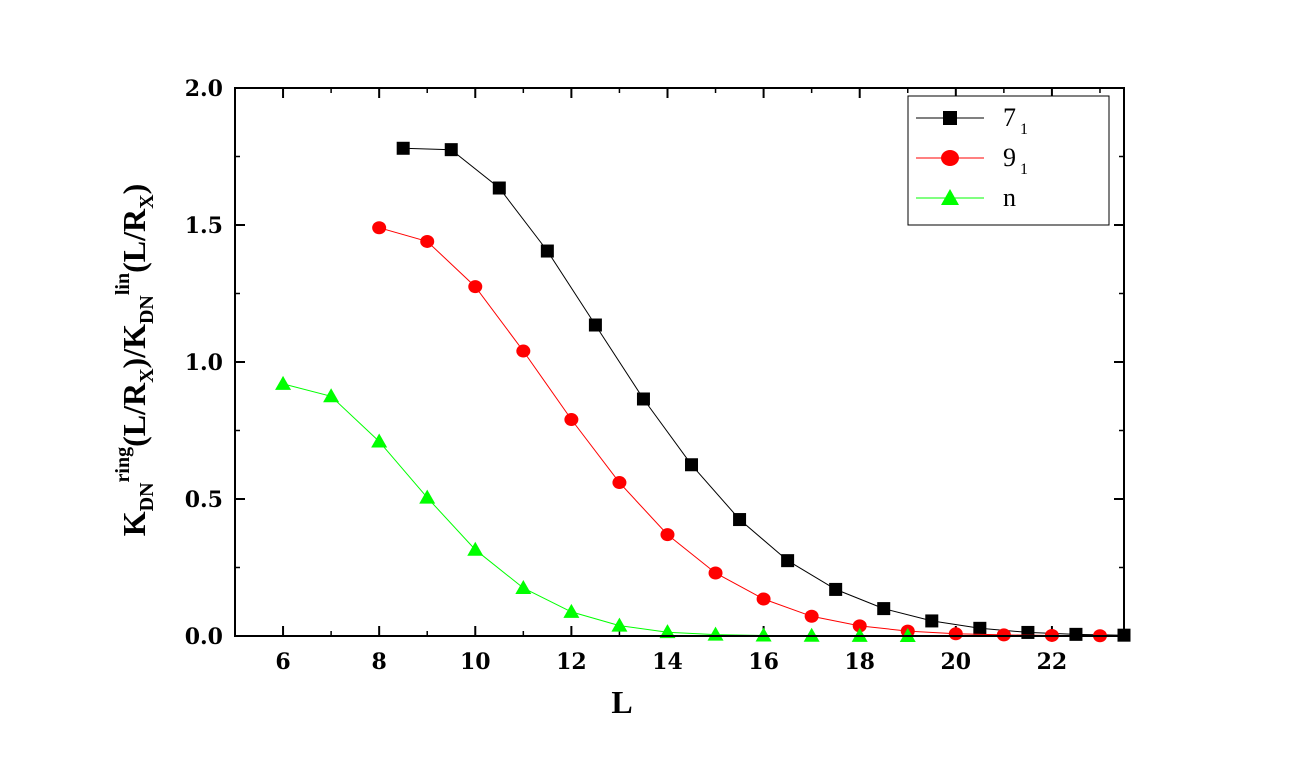  Describe the element at coordinates (282, 662) in the screenshot. I see `x-tick-label: 6` at that location.